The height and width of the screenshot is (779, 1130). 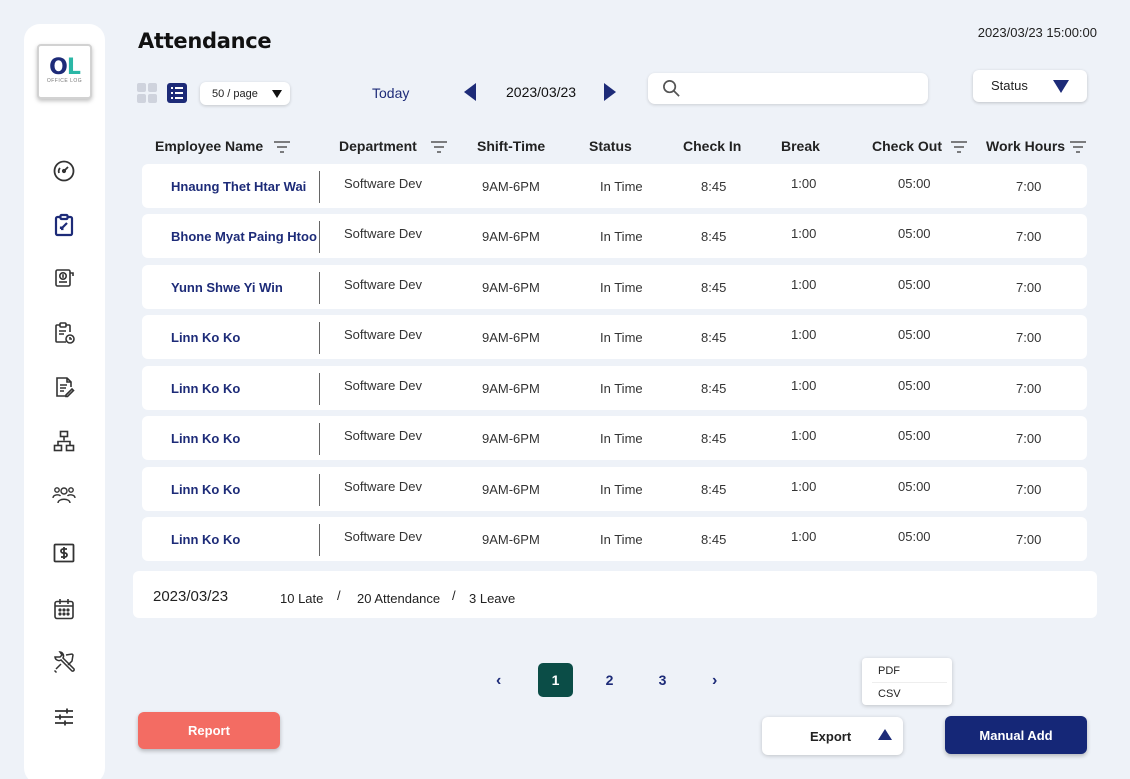 I want to click on app-logo: OL OFFICE LOG, so click(x=64, y=71).